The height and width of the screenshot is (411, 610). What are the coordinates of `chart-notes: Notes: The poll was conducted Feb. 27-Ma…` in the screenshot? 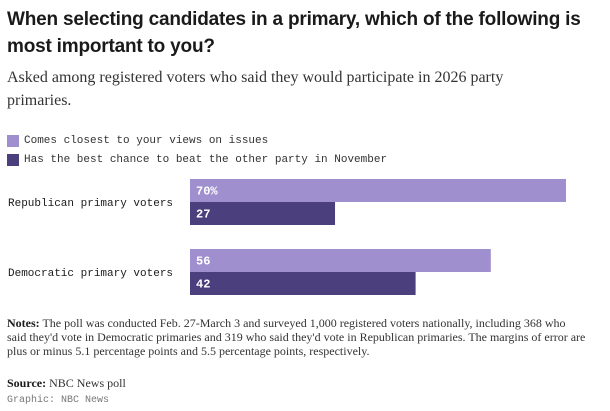 It's located at (297, 337).